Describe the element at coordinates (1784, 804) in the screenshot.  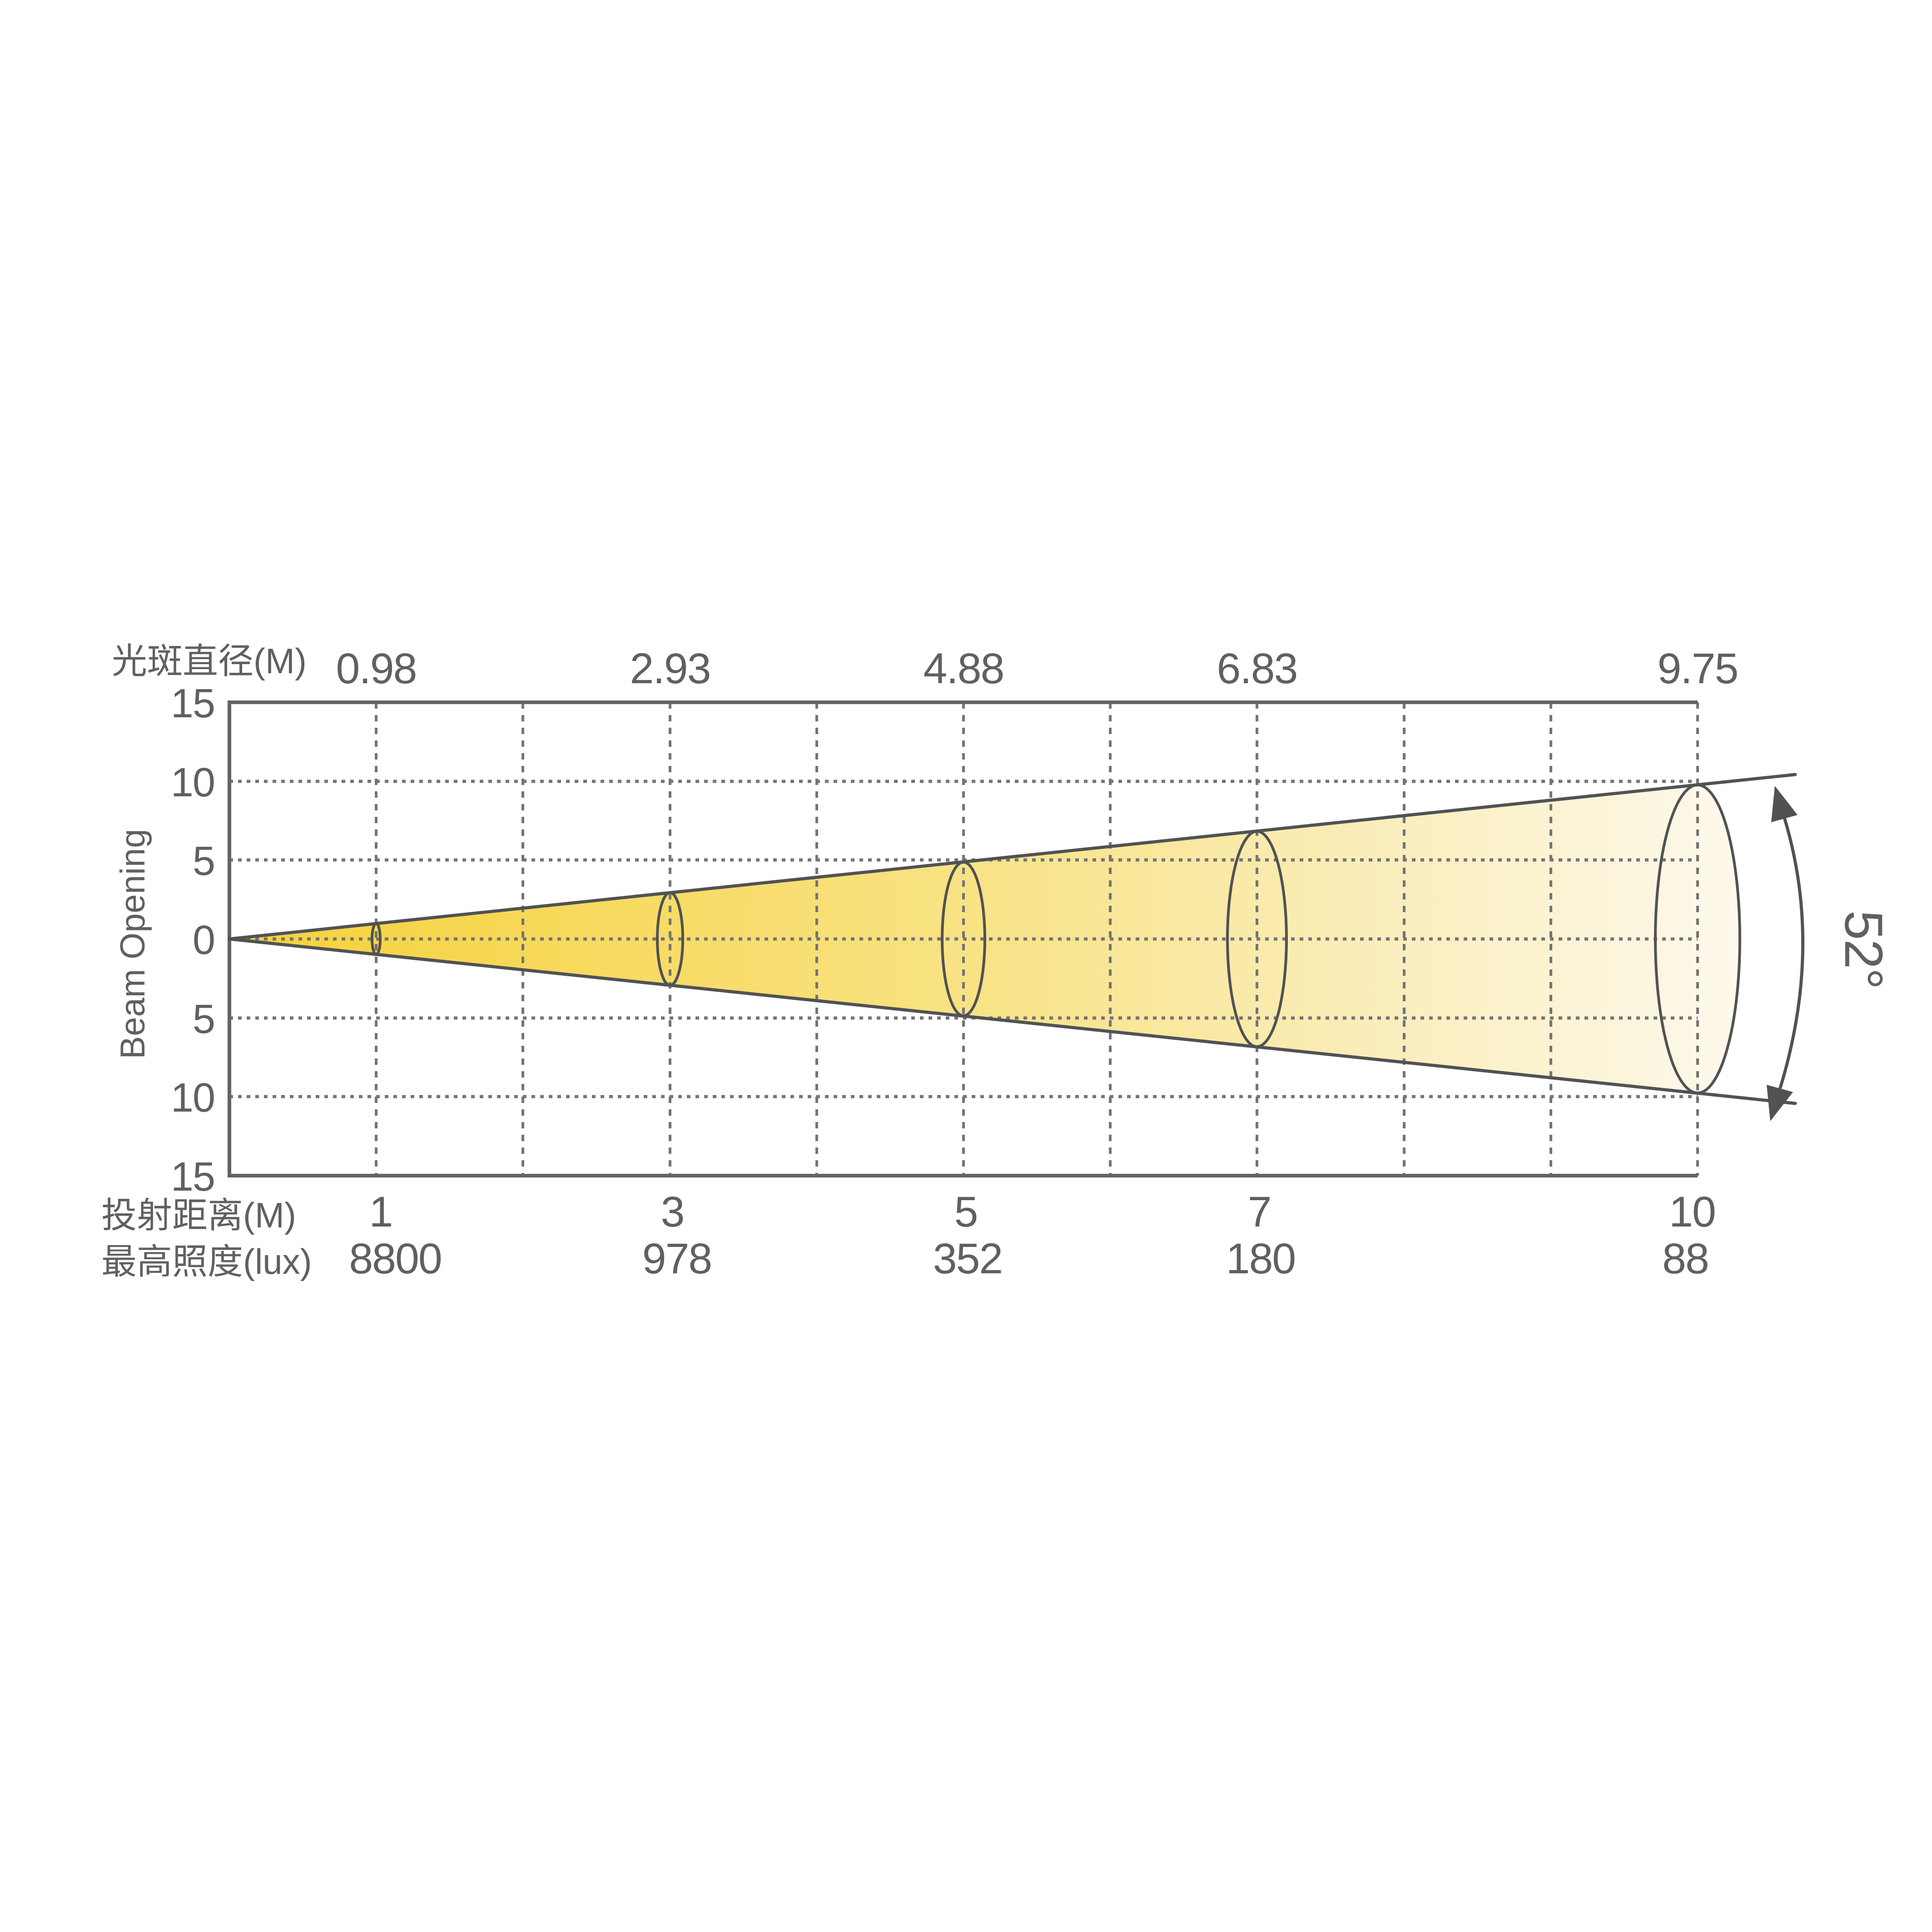
I see `angle-arrowhead-top` at that location.